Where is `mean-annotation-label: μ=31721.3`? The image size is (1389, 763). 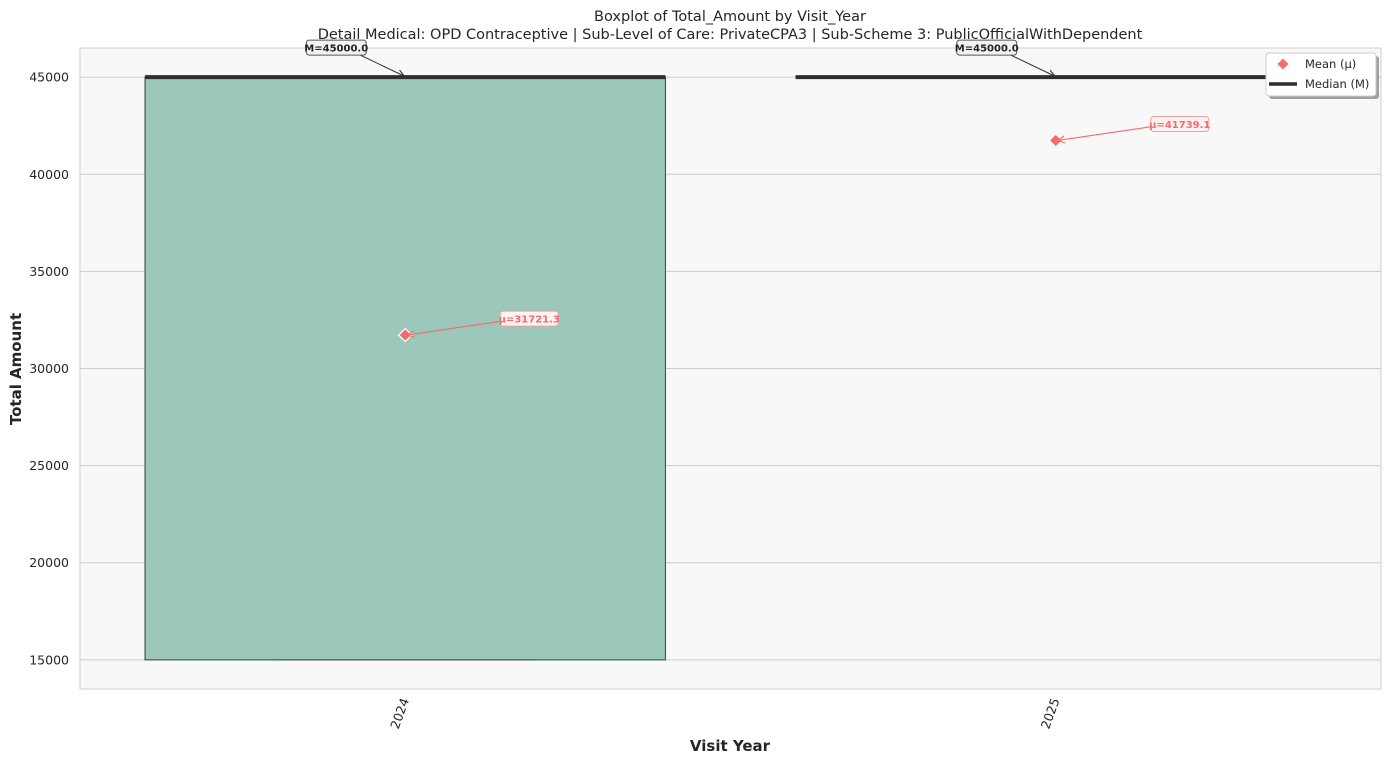 mean-annotation-label: μ=31721.3 is located at coordinates (529, 320).